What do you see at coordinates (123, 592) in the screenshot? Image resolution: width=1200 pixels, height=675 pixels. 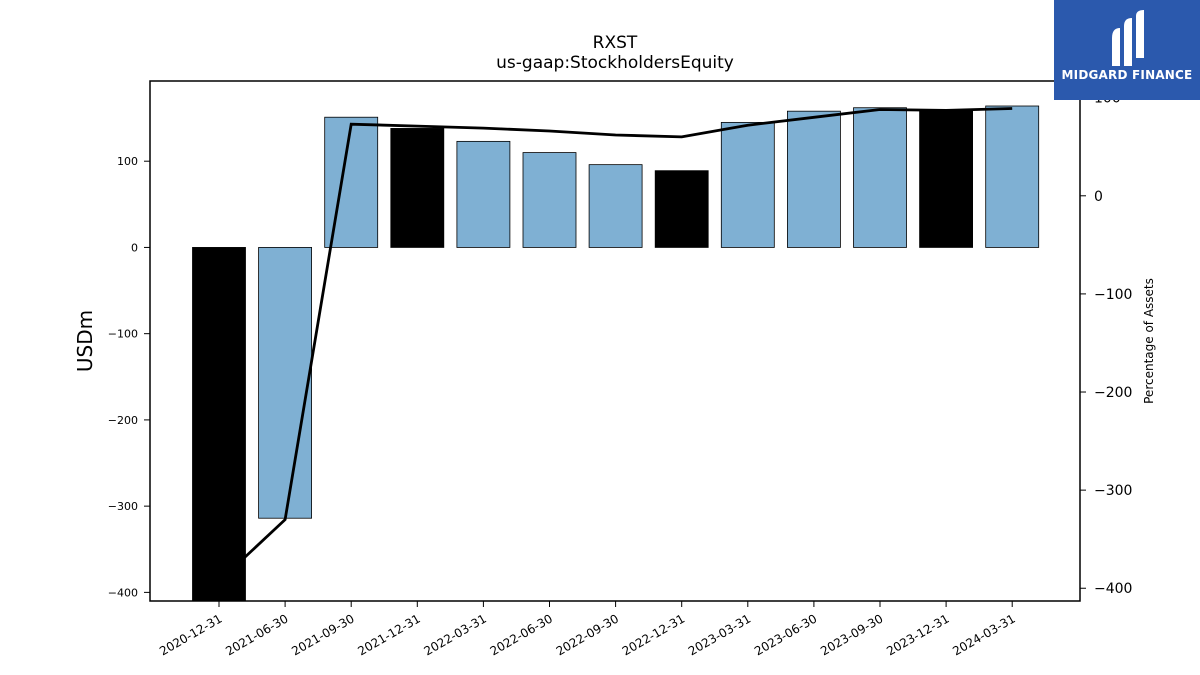 I see `y-tick-label: −400` at bounding box center [123, 592].